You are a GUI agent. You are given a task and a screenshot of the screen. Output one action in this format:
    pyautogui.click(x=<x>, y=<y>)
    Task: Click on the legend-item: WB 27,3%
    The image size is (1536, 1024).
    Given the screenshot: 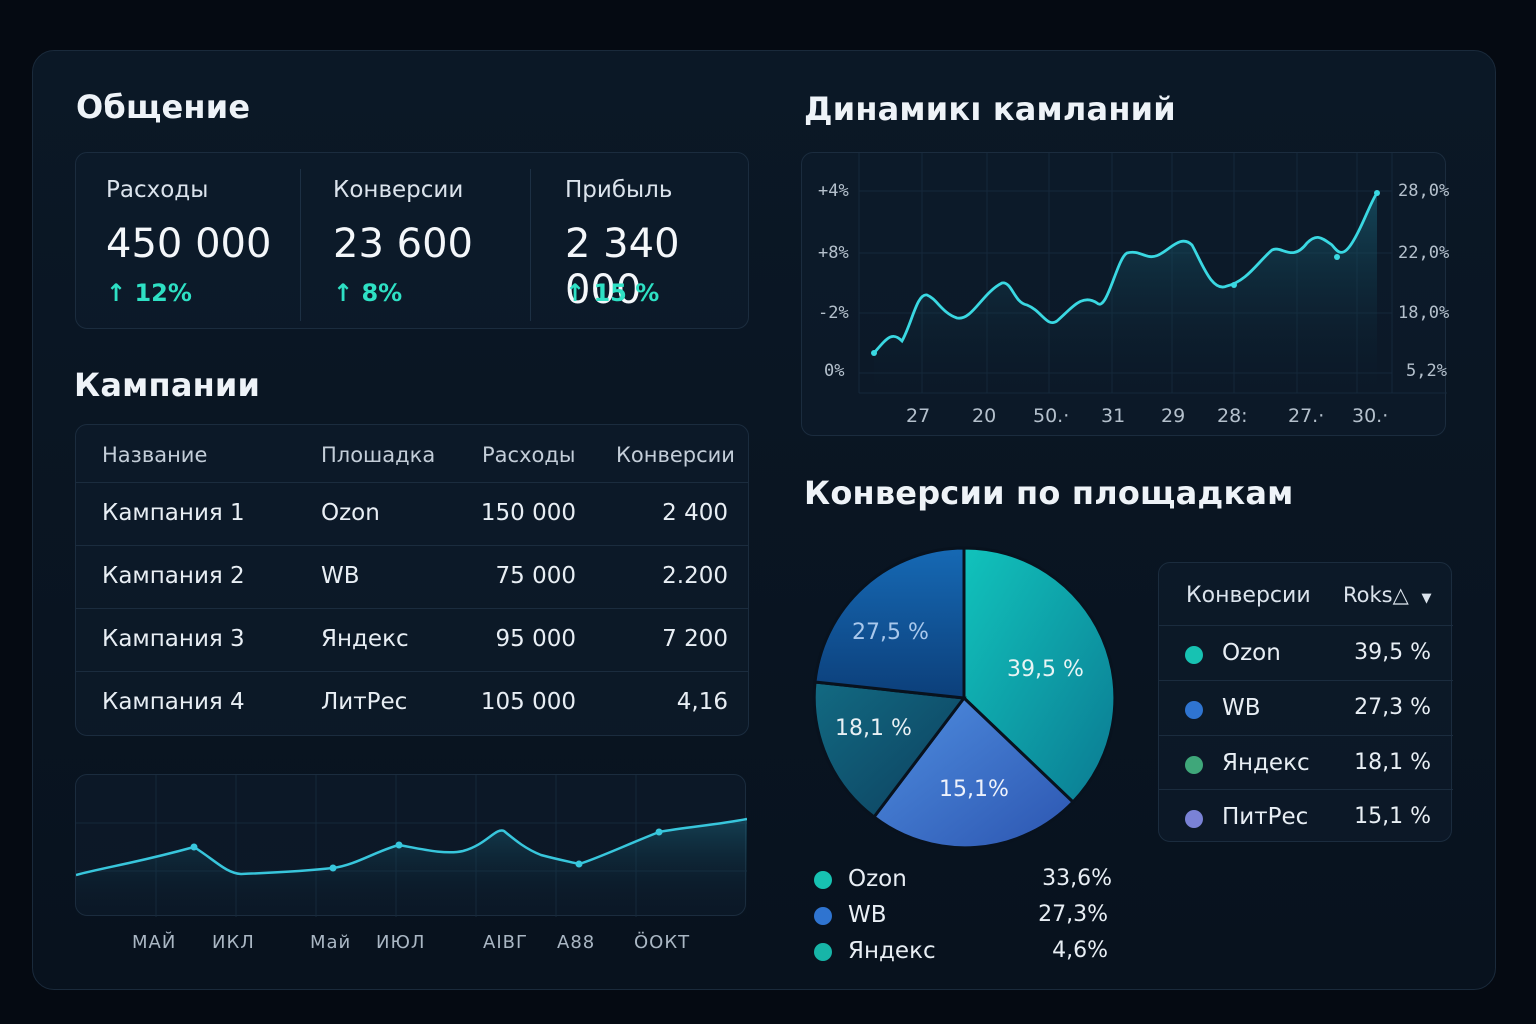 What is the action you would take?
    pyautogui.click(x=964, y=917)
    